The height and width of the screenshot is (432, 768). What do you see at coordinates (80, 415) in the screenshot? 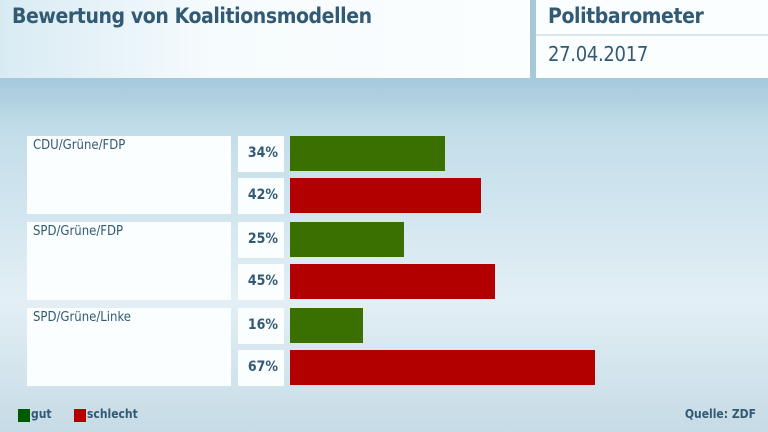
I see `legend-swatch-schlecht` at bounding box center [80, 415].